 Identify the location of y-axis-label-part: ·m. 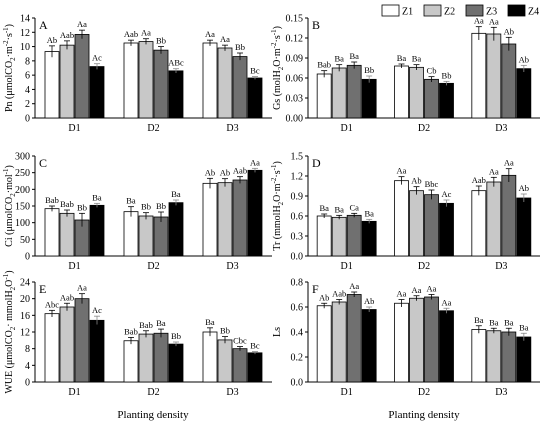
(9, 51).